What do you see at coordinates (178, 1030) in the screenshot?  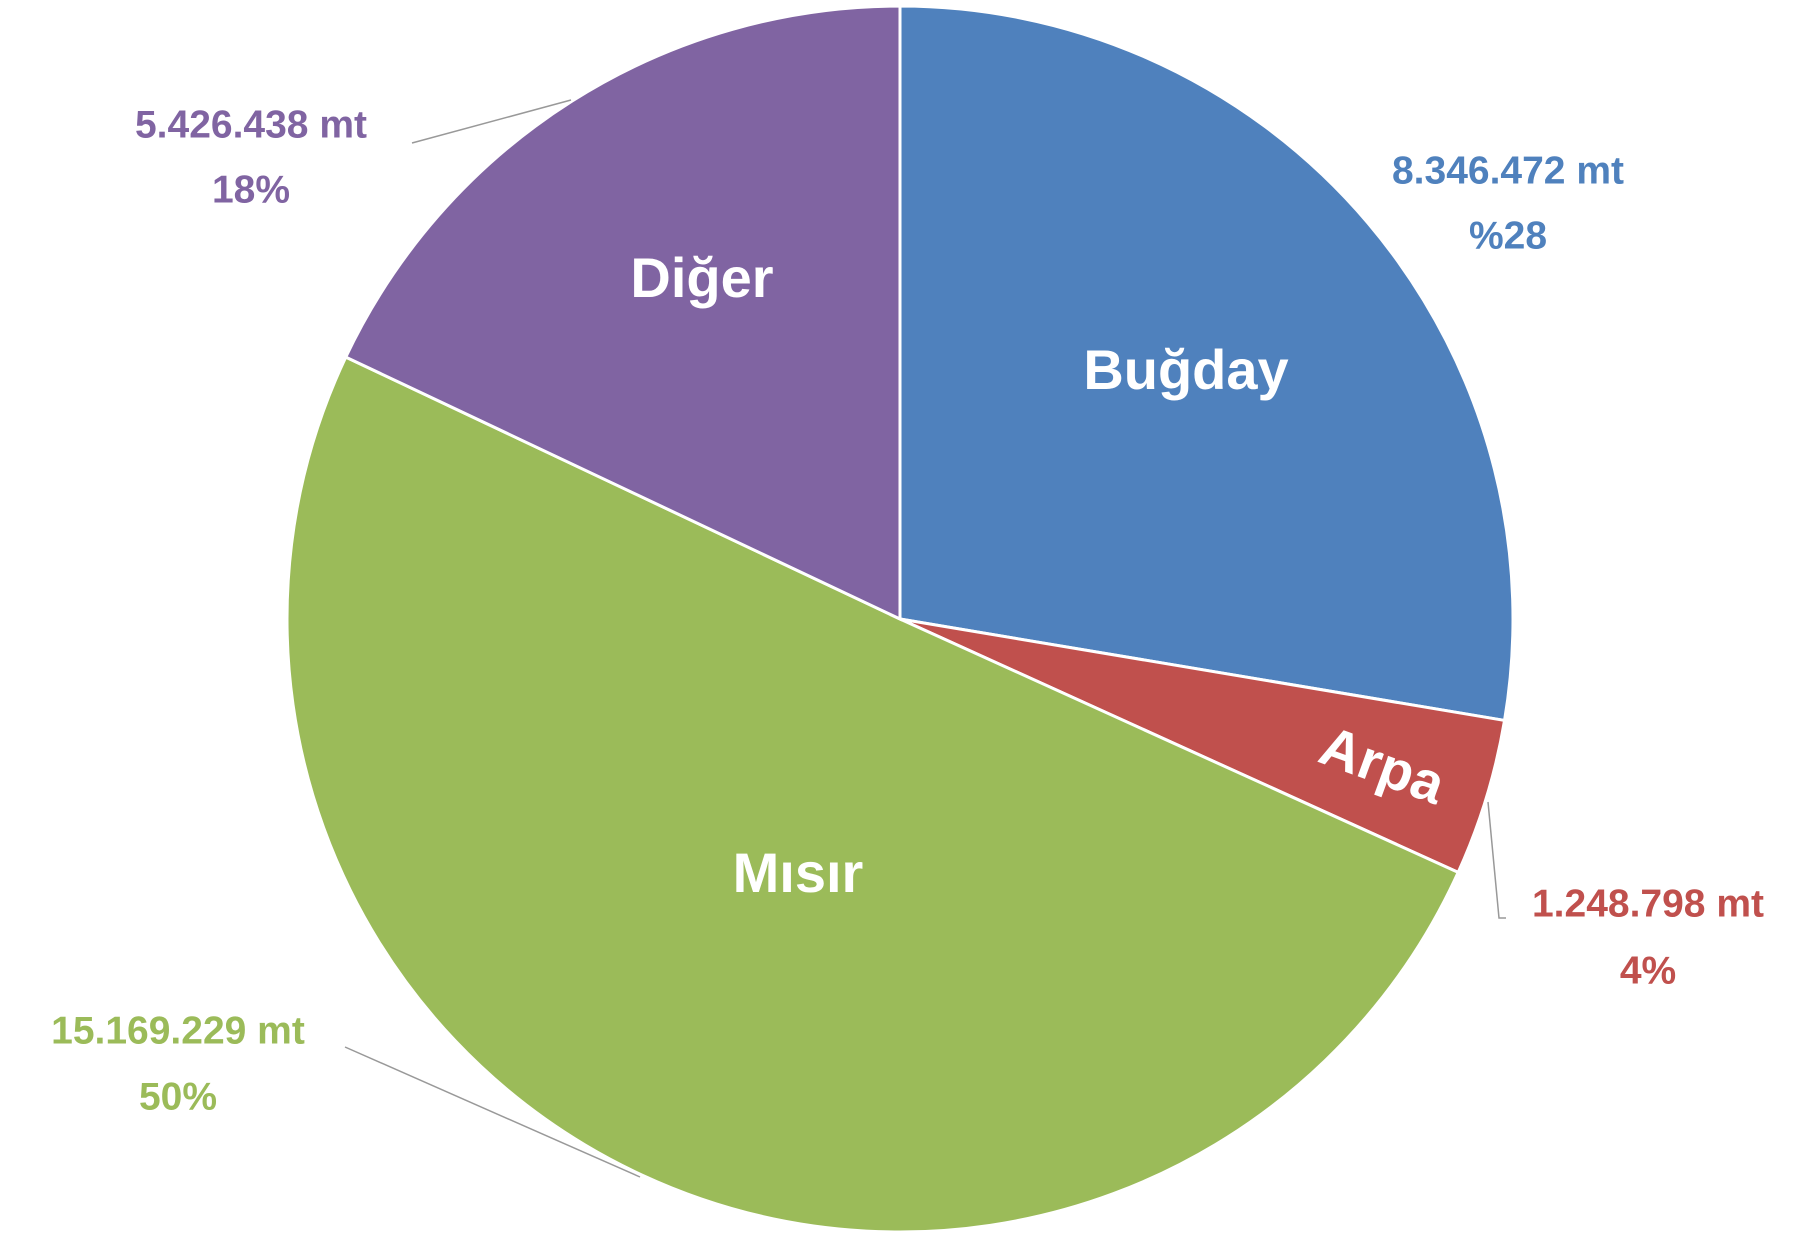 I see `value-label: 15.169.229 mt` at bounding box center [178, 1030].